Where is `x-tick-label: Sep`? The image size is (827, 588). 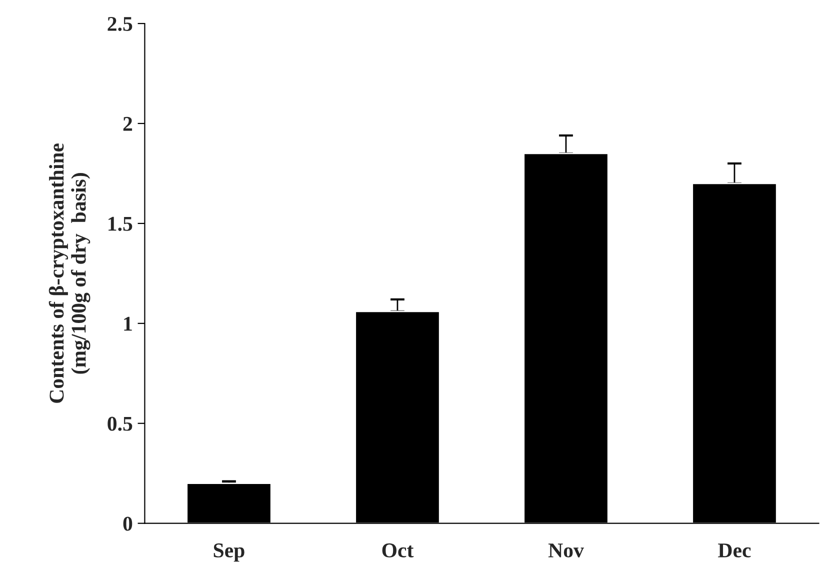
x-tick-label: Sep is located at coordinates (229, 552).